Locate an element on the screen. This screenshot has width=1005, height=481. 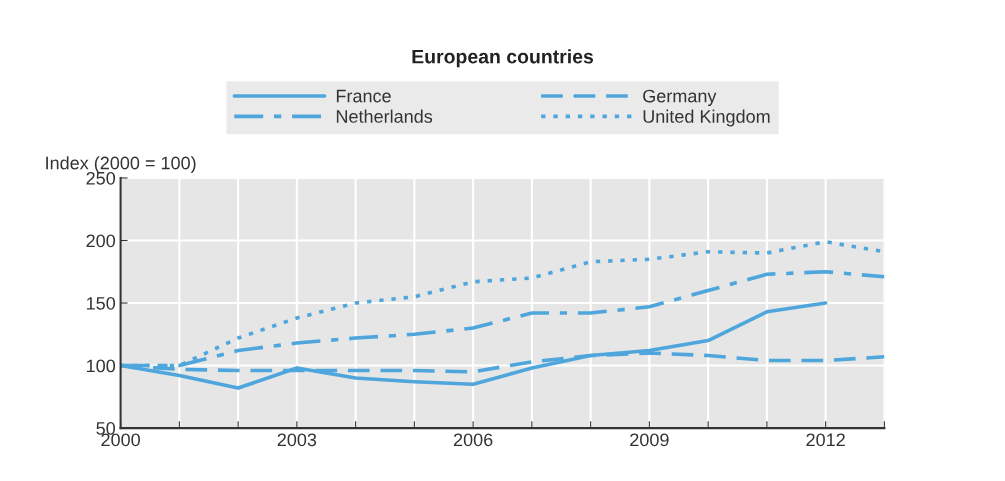
y-tick-label: 150 is located at coordinates (101, 303).